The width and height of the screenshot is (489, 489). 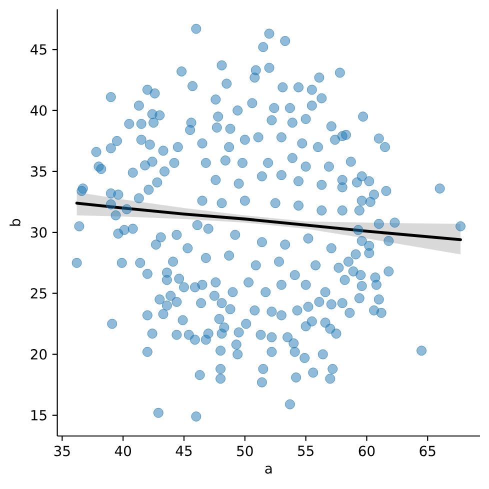 What do you see at coordinates (366, 451) in the screenshot?
I see `x-tick-label: 60` at bounding box center [366, 451].